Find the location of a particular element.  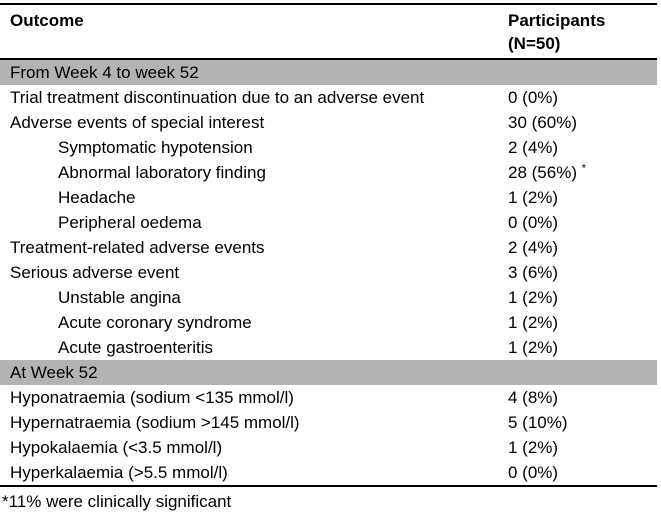

section-title: From Week 4 to week 52 is located at coordinates (104, 72).